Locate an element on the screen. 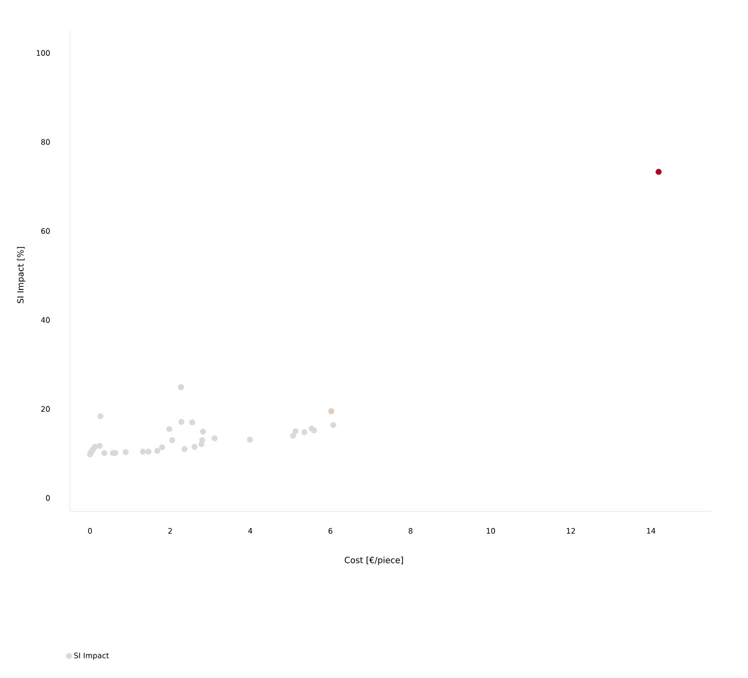  x-axis-title: Cost [€/piece] is located at coordinates (373, 560).